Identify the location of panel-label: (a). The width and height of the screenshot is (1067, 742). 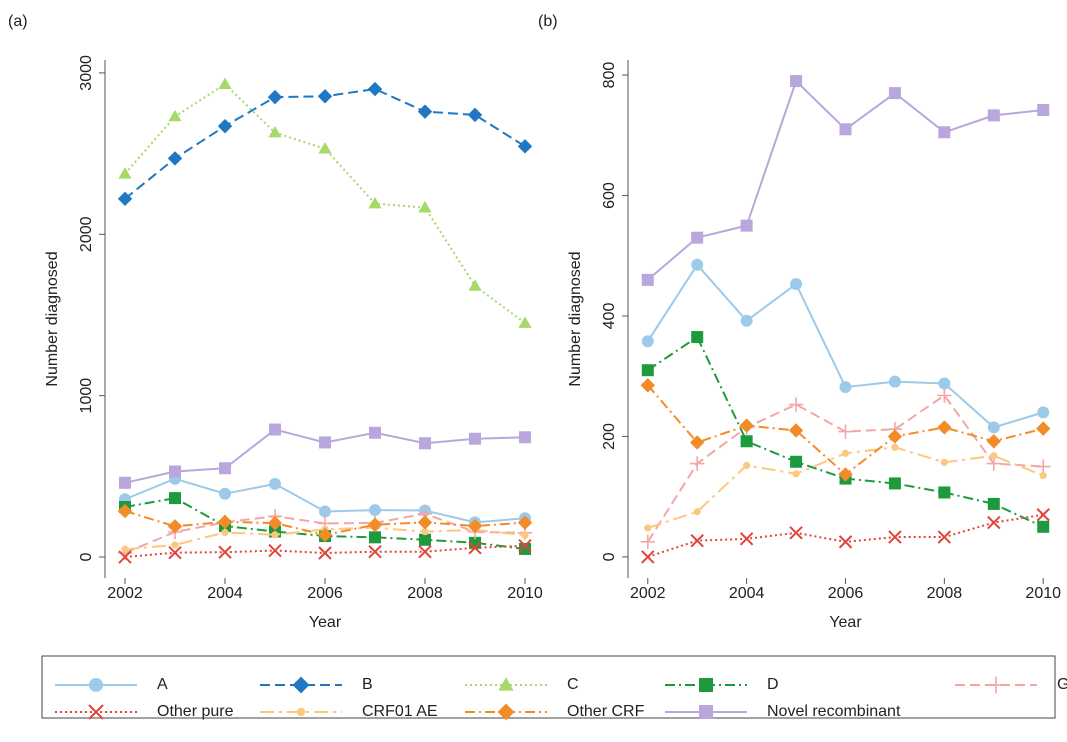
(18, 21).